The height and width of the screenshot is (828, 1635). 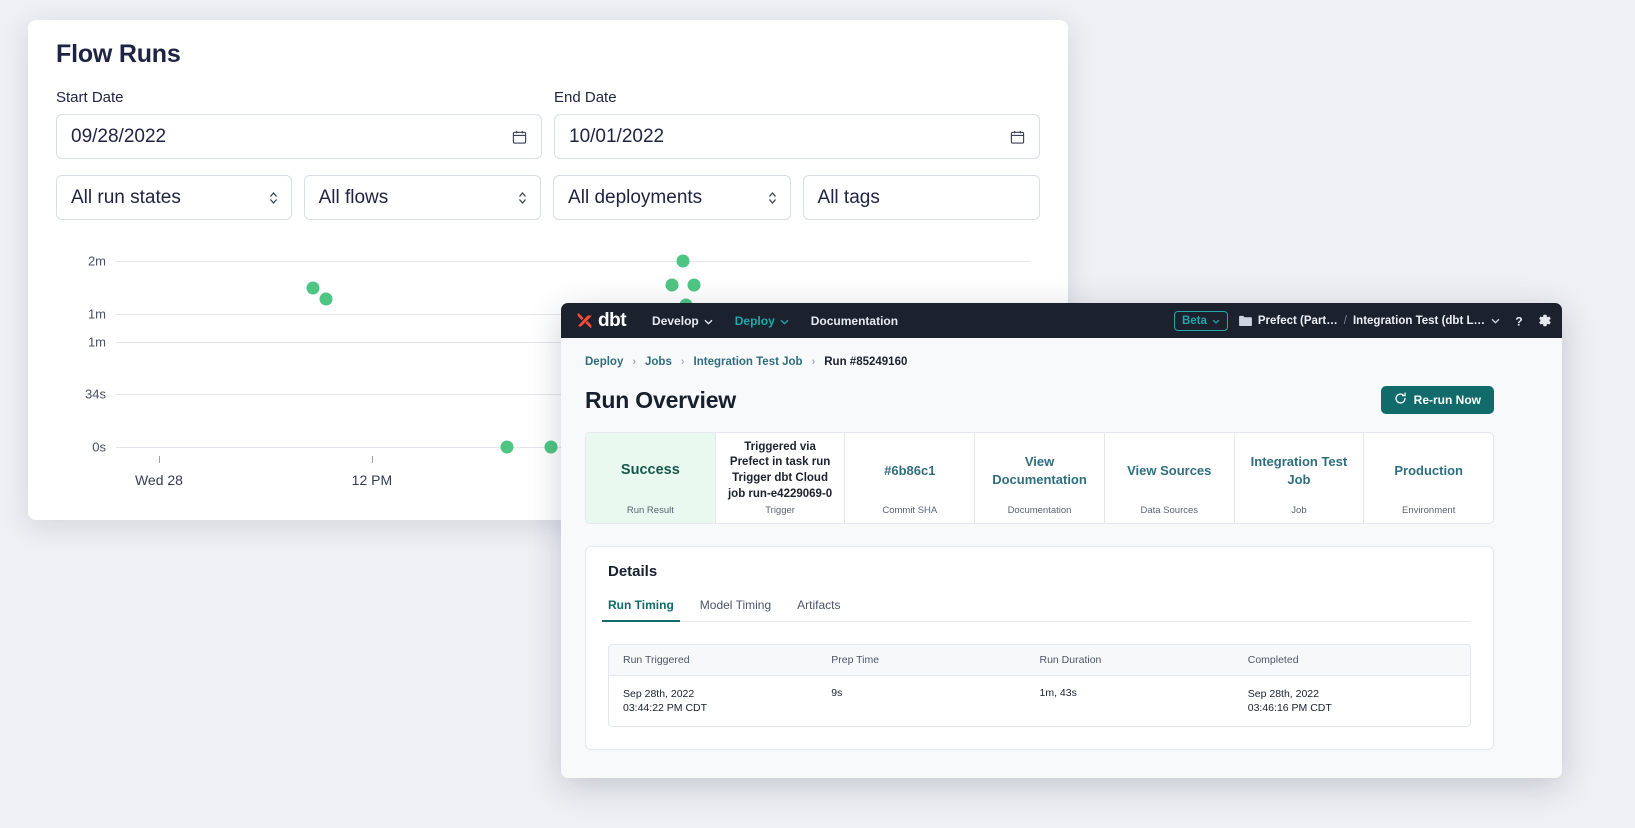 I want to click on filter-deployments: All deployments, so click(x=672, y=197).